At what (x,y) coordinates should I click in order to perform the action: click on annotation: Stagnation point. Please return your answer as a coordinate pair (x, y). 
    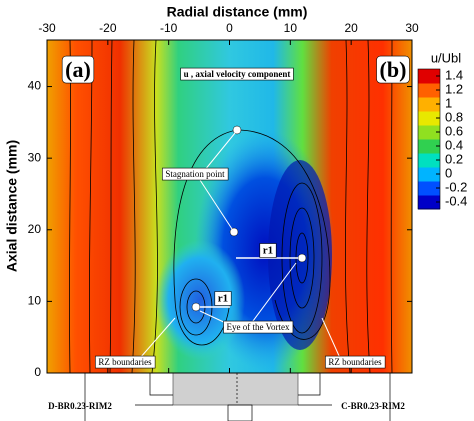
    Looking at the image, I should click on (195, 174).